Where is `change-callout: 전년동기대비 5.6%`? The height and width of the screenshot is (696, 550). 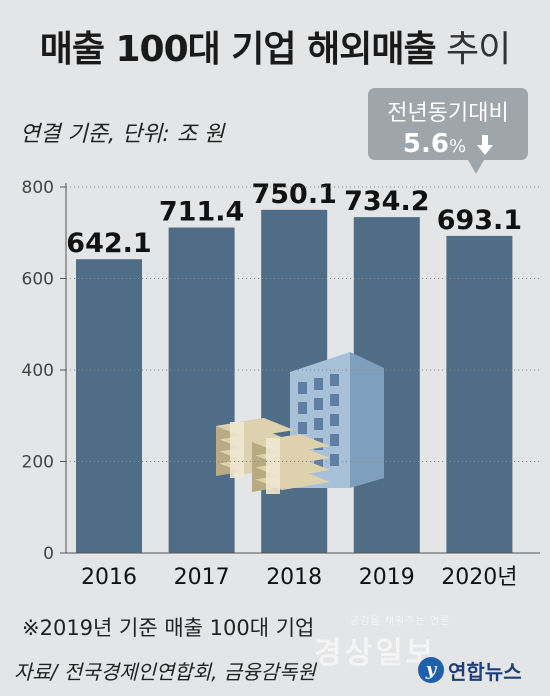 change-callout: 전년동기대비 5.6% is located at coordinates (448, 131).